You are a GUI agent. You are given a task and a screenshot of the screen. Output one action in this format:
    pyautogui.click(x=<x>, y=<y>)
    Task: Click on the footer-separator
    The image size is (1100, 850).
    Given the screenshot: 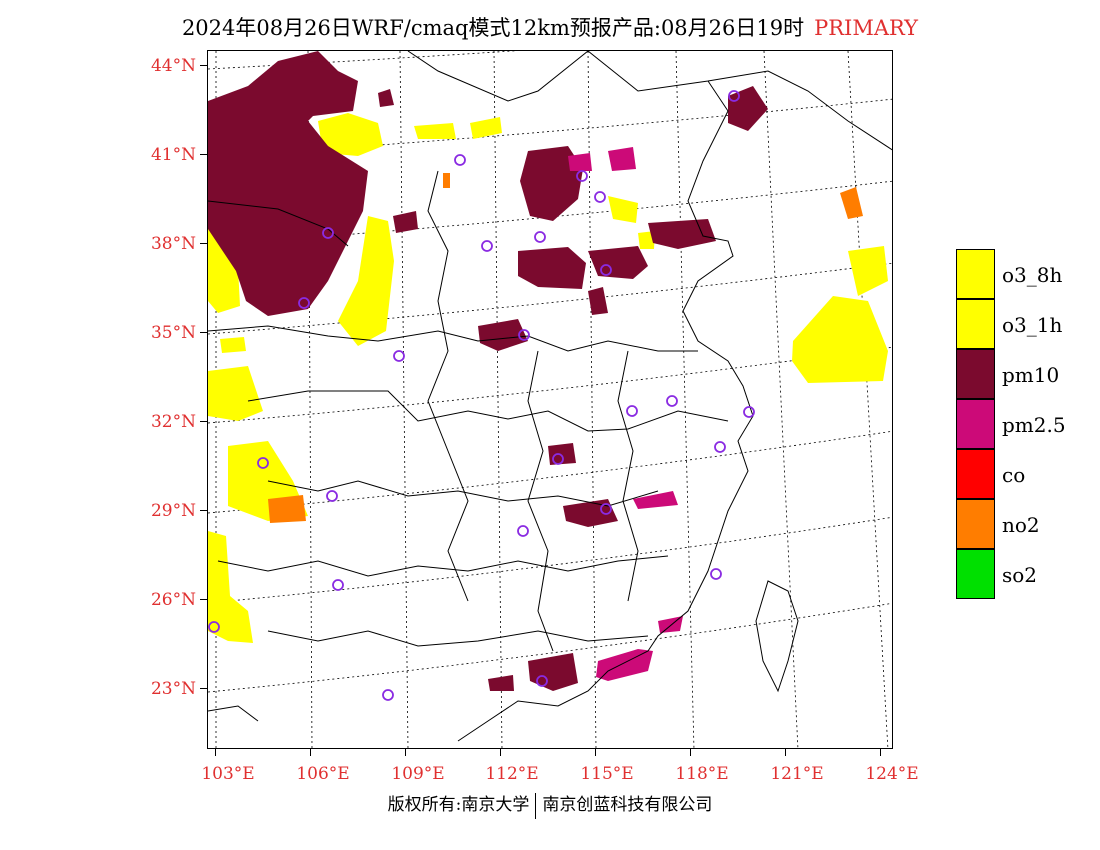 What is the action you would take?
    pyautogui.click(x=536, y=805)
    